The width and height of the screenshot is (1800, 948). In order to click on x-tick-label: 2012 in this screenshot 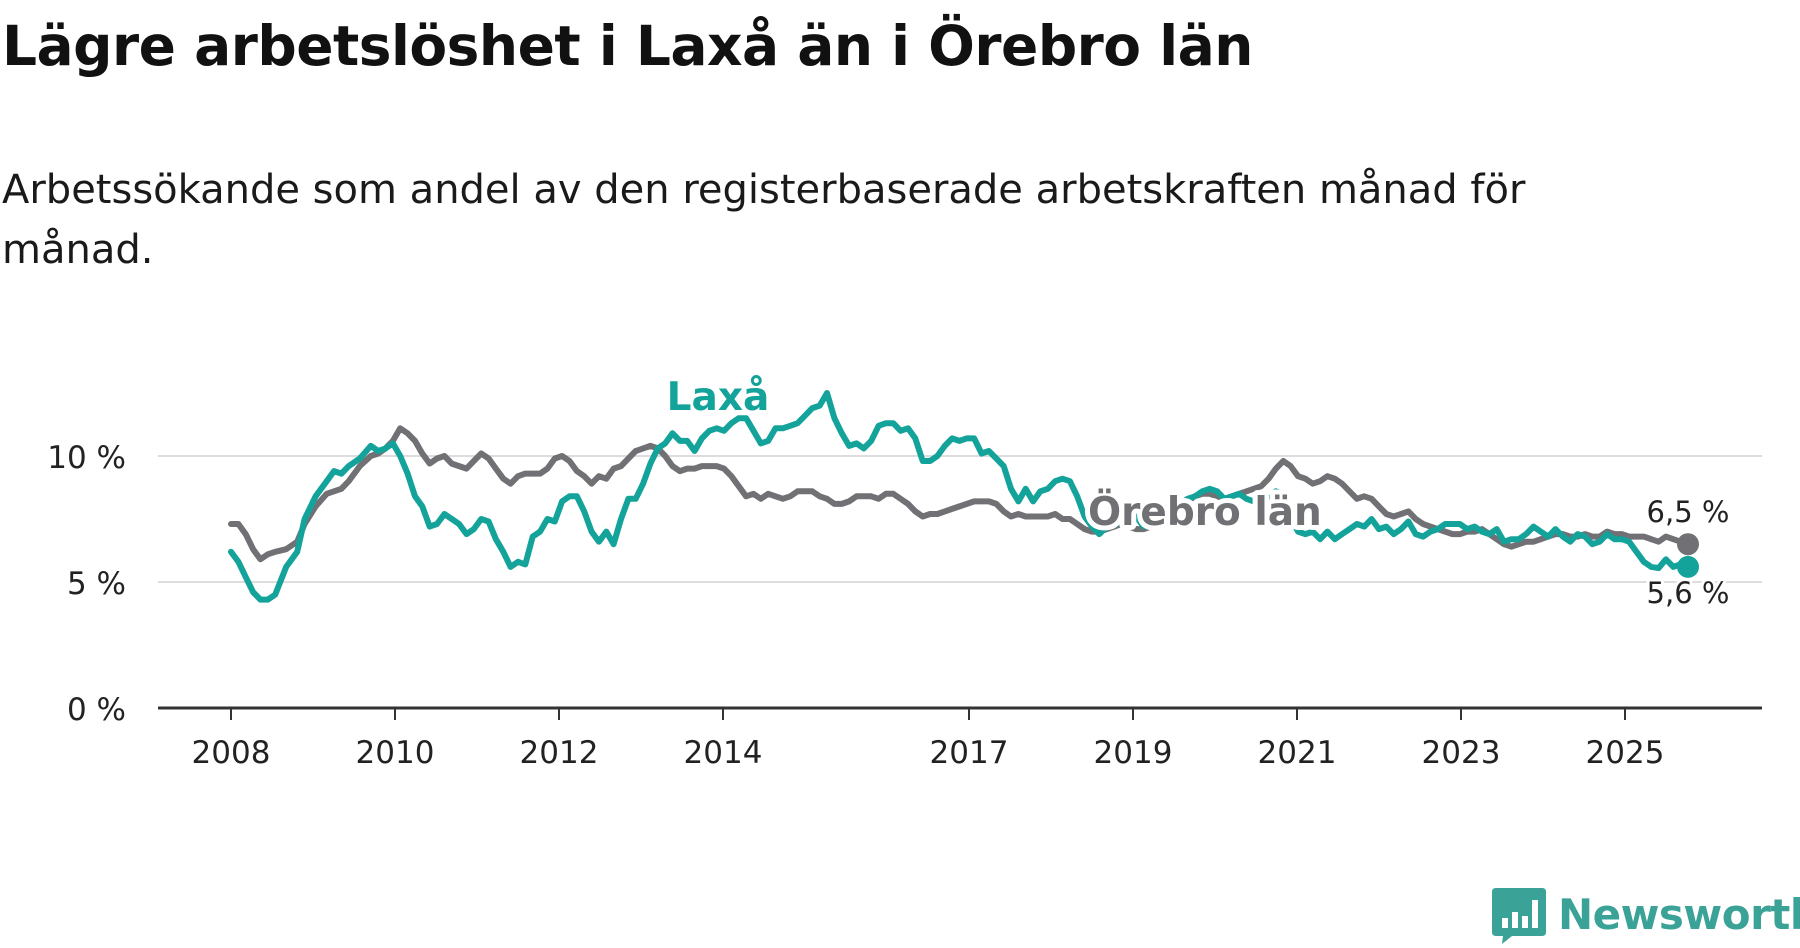, I will do `click(559, 753)`.